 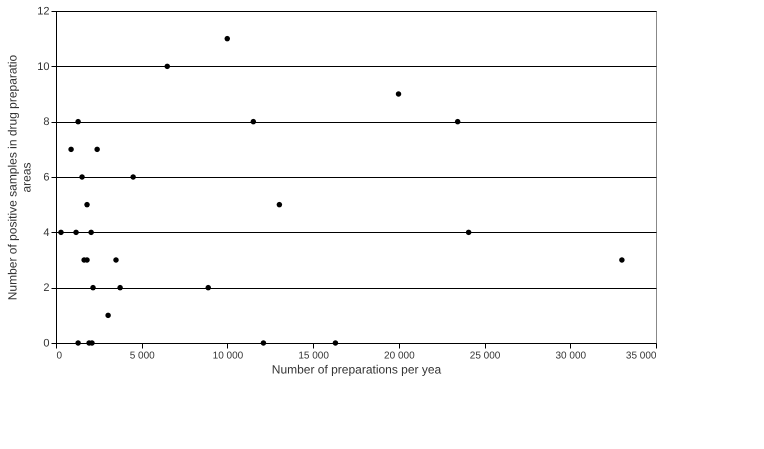 I want to click on x-tick-label: 25 000, so click(x=485, y=356).